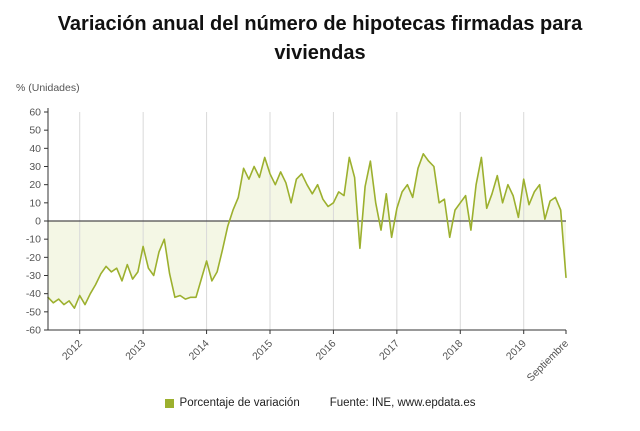 The width and height of the screenshot is (640, 431). I want to click on svg-text: 2017, so click(389, 350).